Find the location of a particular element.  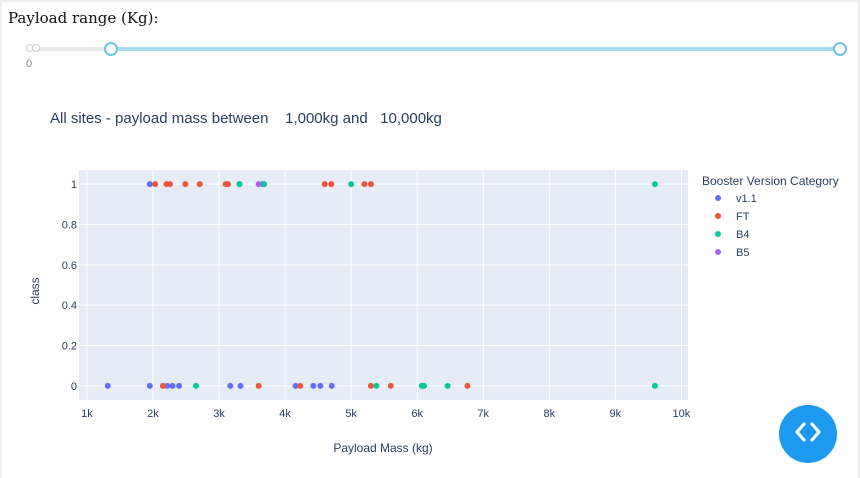

x-tick-label: 3k is located at coordinates (219, 414).